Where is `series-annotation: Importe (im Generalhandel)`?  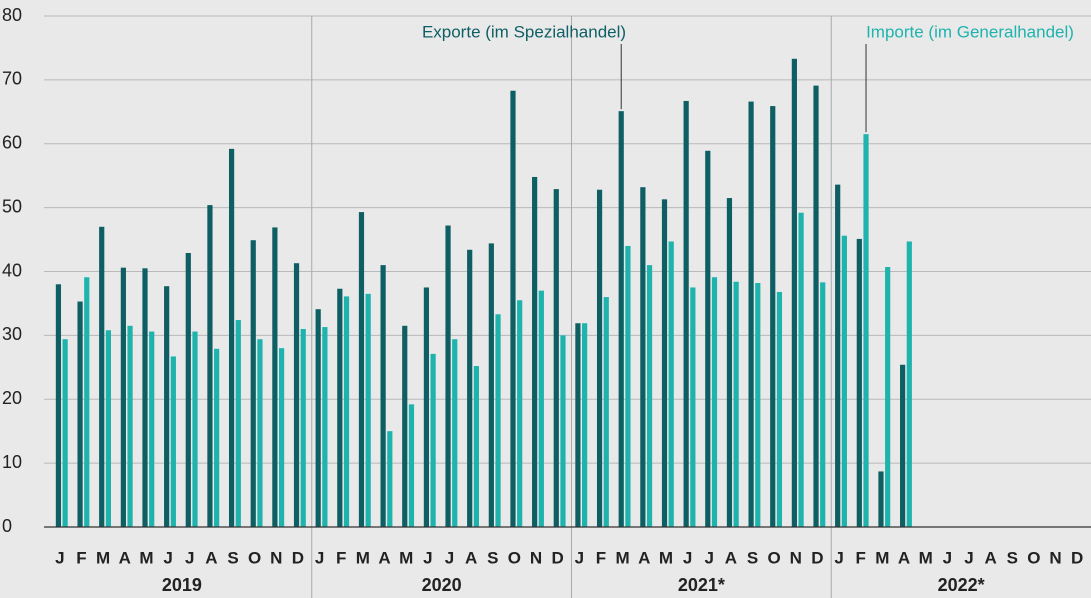
series-annotation: Importe (im Generalhandel) is located at coordinates (970, 31).